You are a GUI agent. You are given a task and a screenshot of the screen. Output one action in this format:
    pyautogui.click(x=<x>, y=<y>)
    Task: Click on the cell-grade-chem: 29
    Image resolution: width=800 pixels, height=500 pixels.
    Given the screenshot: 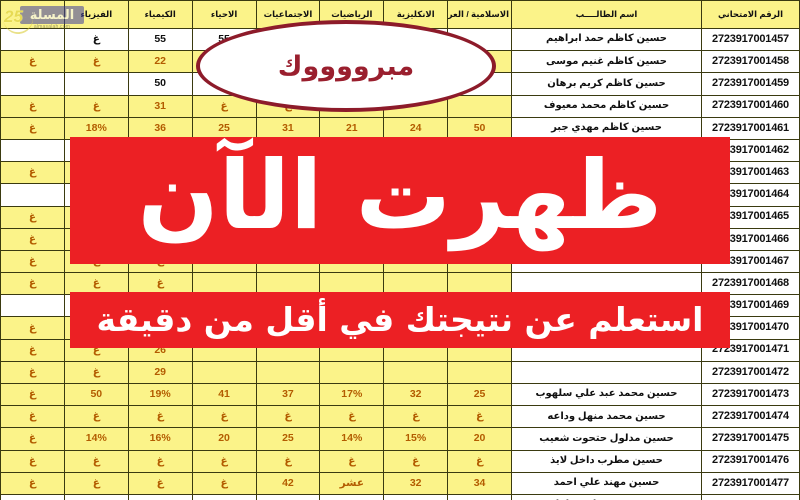 What is the action you would take?
    pyautogui.click(x=160, y=372)
    